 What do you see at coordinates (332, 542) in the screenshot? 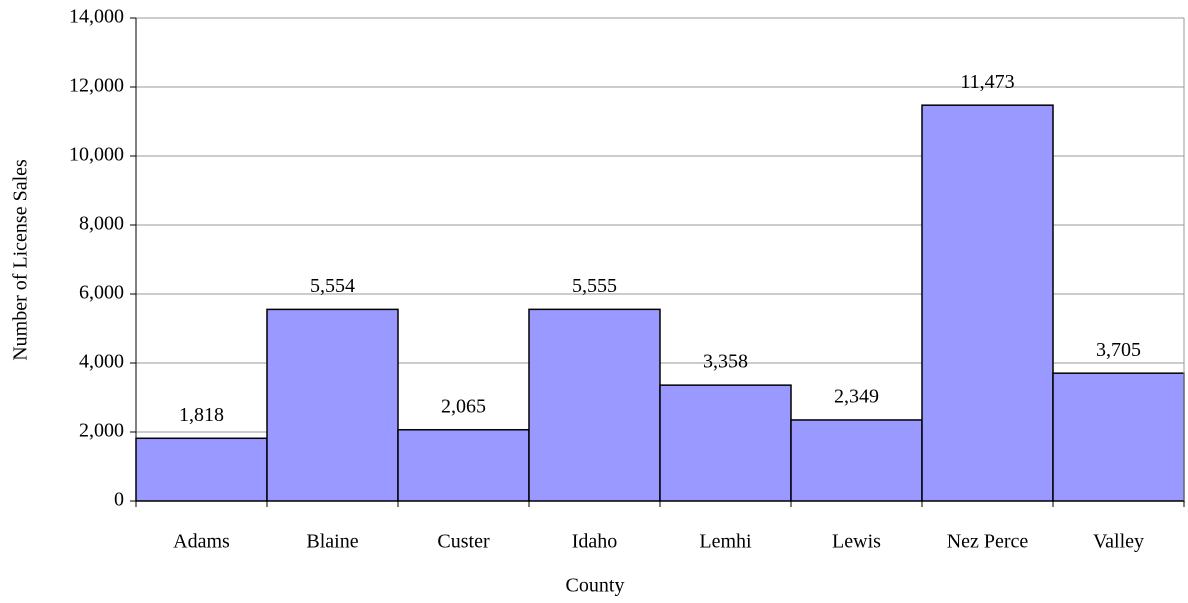
I see `x-tick-label: Blaine` at bounding box center [332, 542].